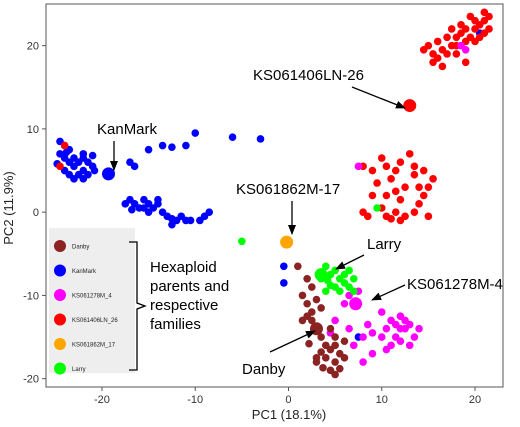 Image resolution: width=520 pixels, height=427 pixels. Describe the element at coordinates (138, 306) in the screenshot. I see `legend-brace` at that location.